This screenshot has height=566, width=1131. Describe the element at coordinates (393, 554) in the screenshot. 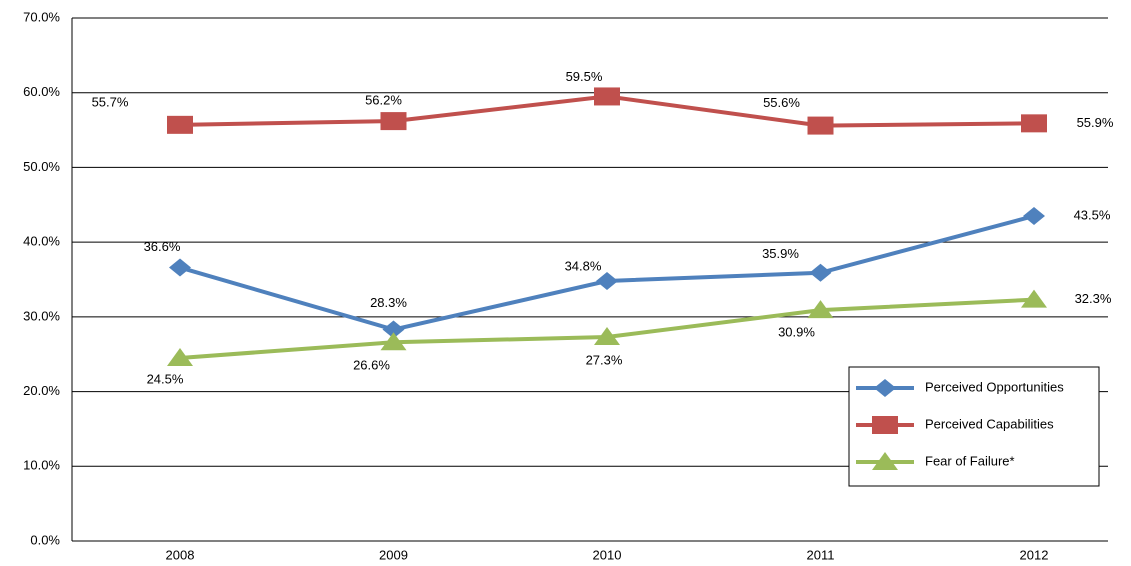

I see `x-tick-label: 2009` at that location.